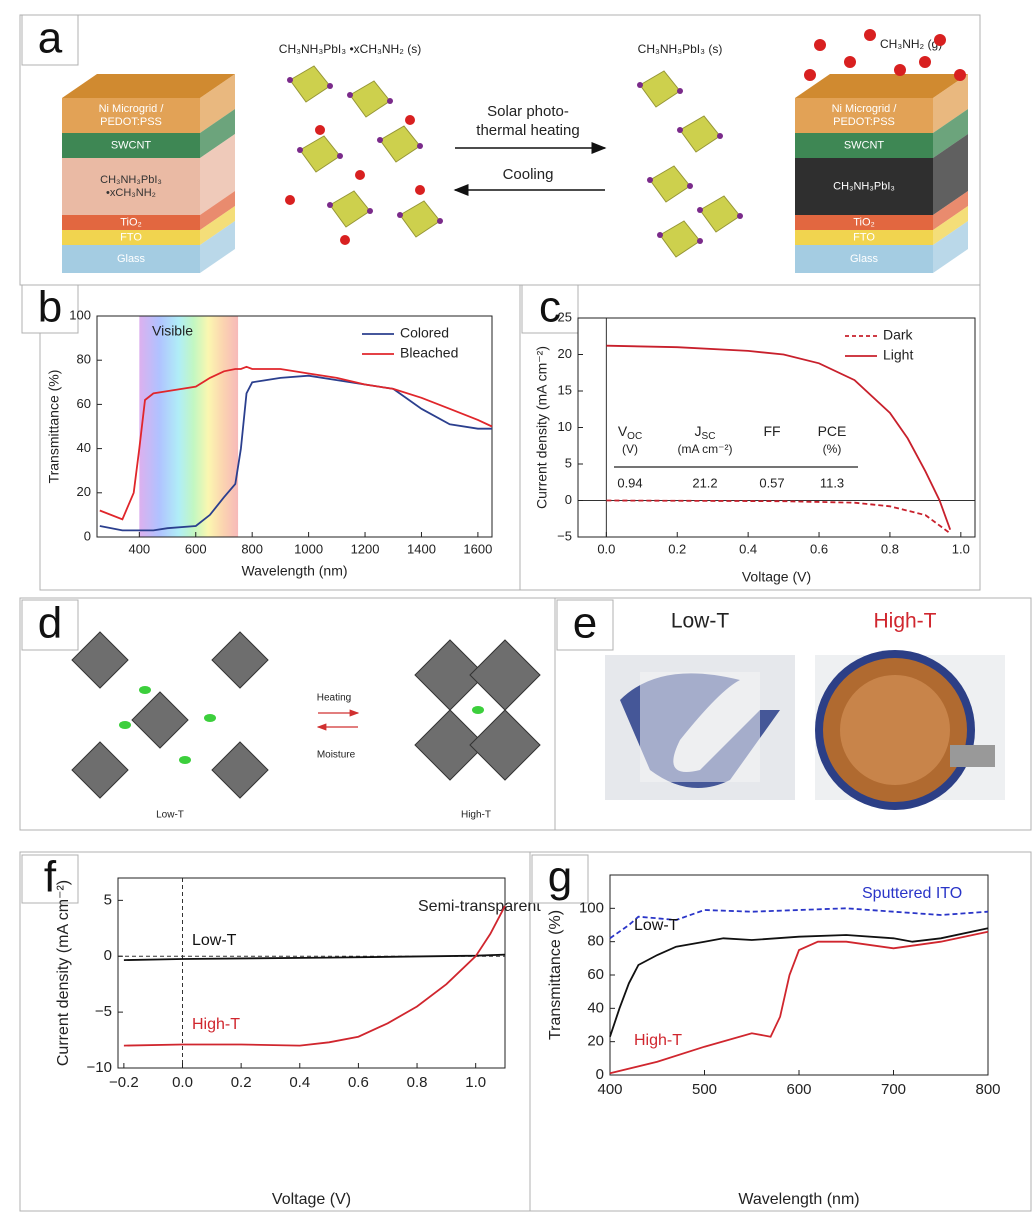 The height and width of the screenshot is (1212, 1032). I want to click on x-tick-label: 400, so click(139, 548).